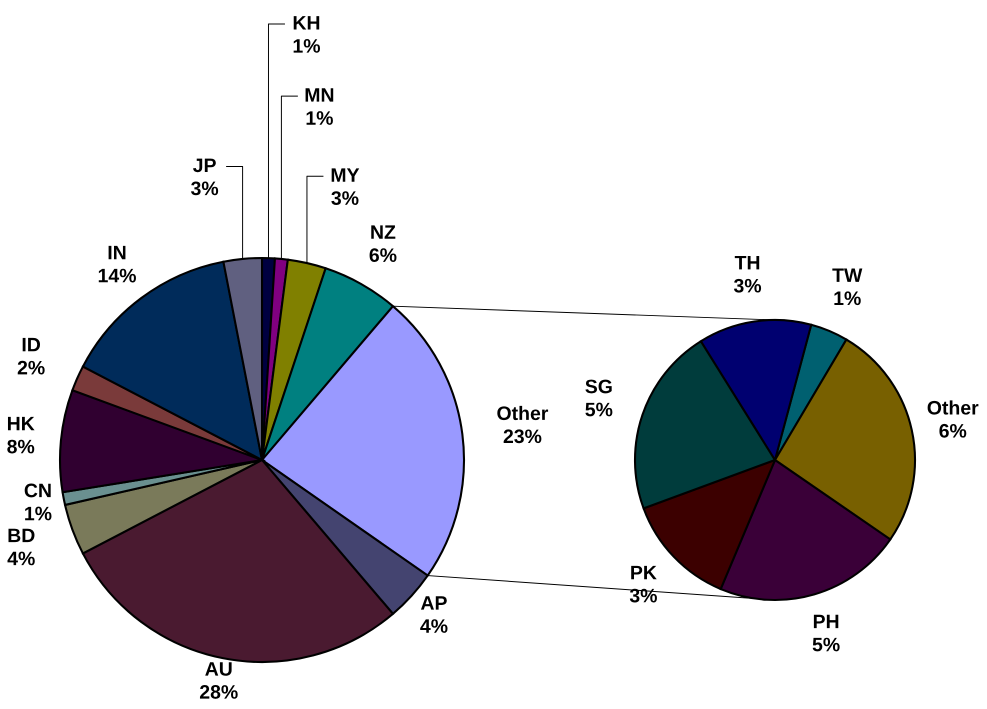 Image resolution: width=987 pixels, height=709 pixels. I want to click on slice-label: SG, so click(598, 387).